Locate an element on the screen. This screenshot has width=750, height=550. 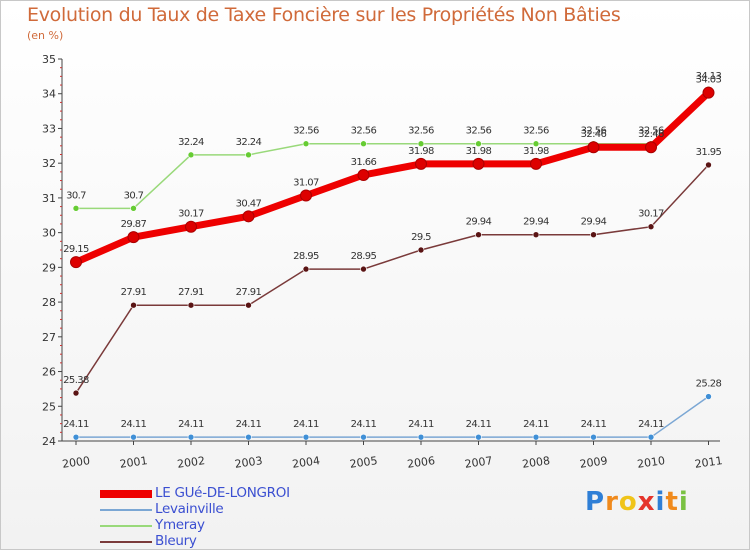
data-label: 32.46 is located at coordinates (651, 134).